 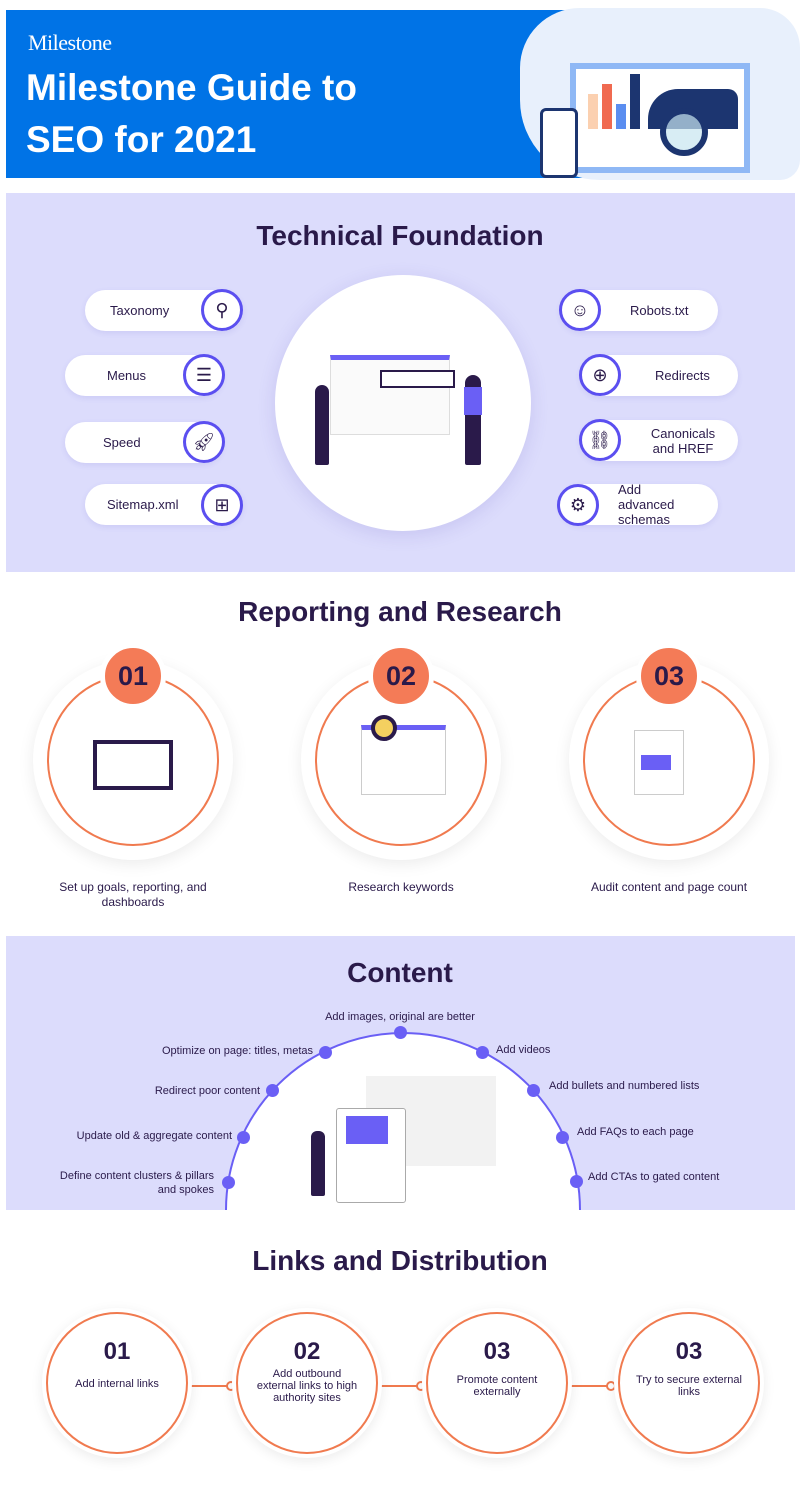 I want to click on content-item: Add videos, so click(x=523, y=1050).